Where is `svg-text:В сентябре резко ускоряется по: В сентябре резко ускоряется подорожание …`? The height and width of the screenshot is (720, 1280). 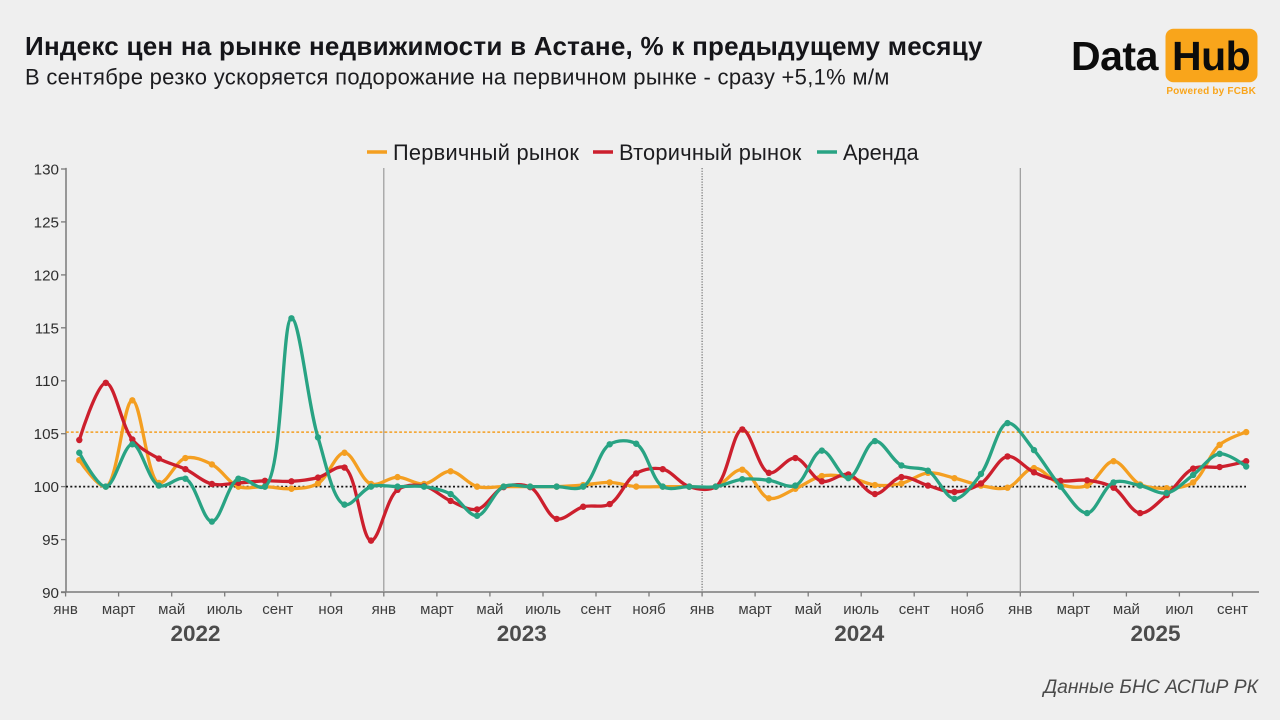 svg-text:В сентябре резко ускоряется по: В сентябре резко ускоряется подорожание … is located at coordinates (457, 77).